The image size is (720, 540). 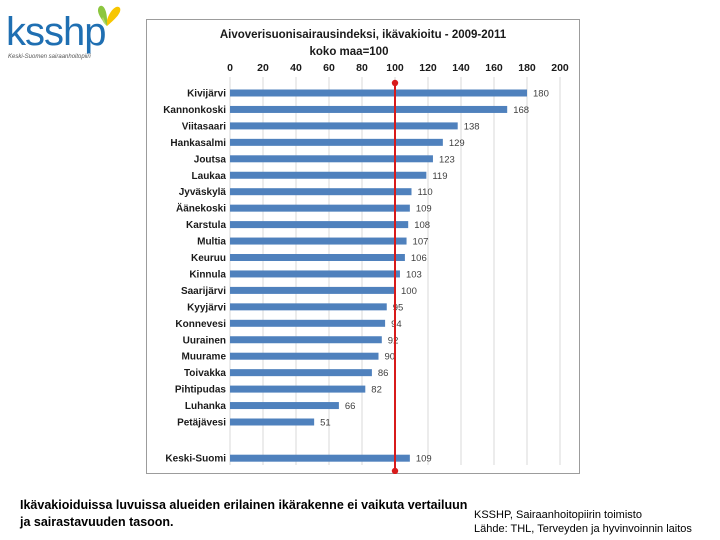 What do you see at coordinates (558, 515) in the screenshot?
I see `footer-org: KSSHP, Sairaanhoitopiirin toimisto` at bounding box center [558, 515].